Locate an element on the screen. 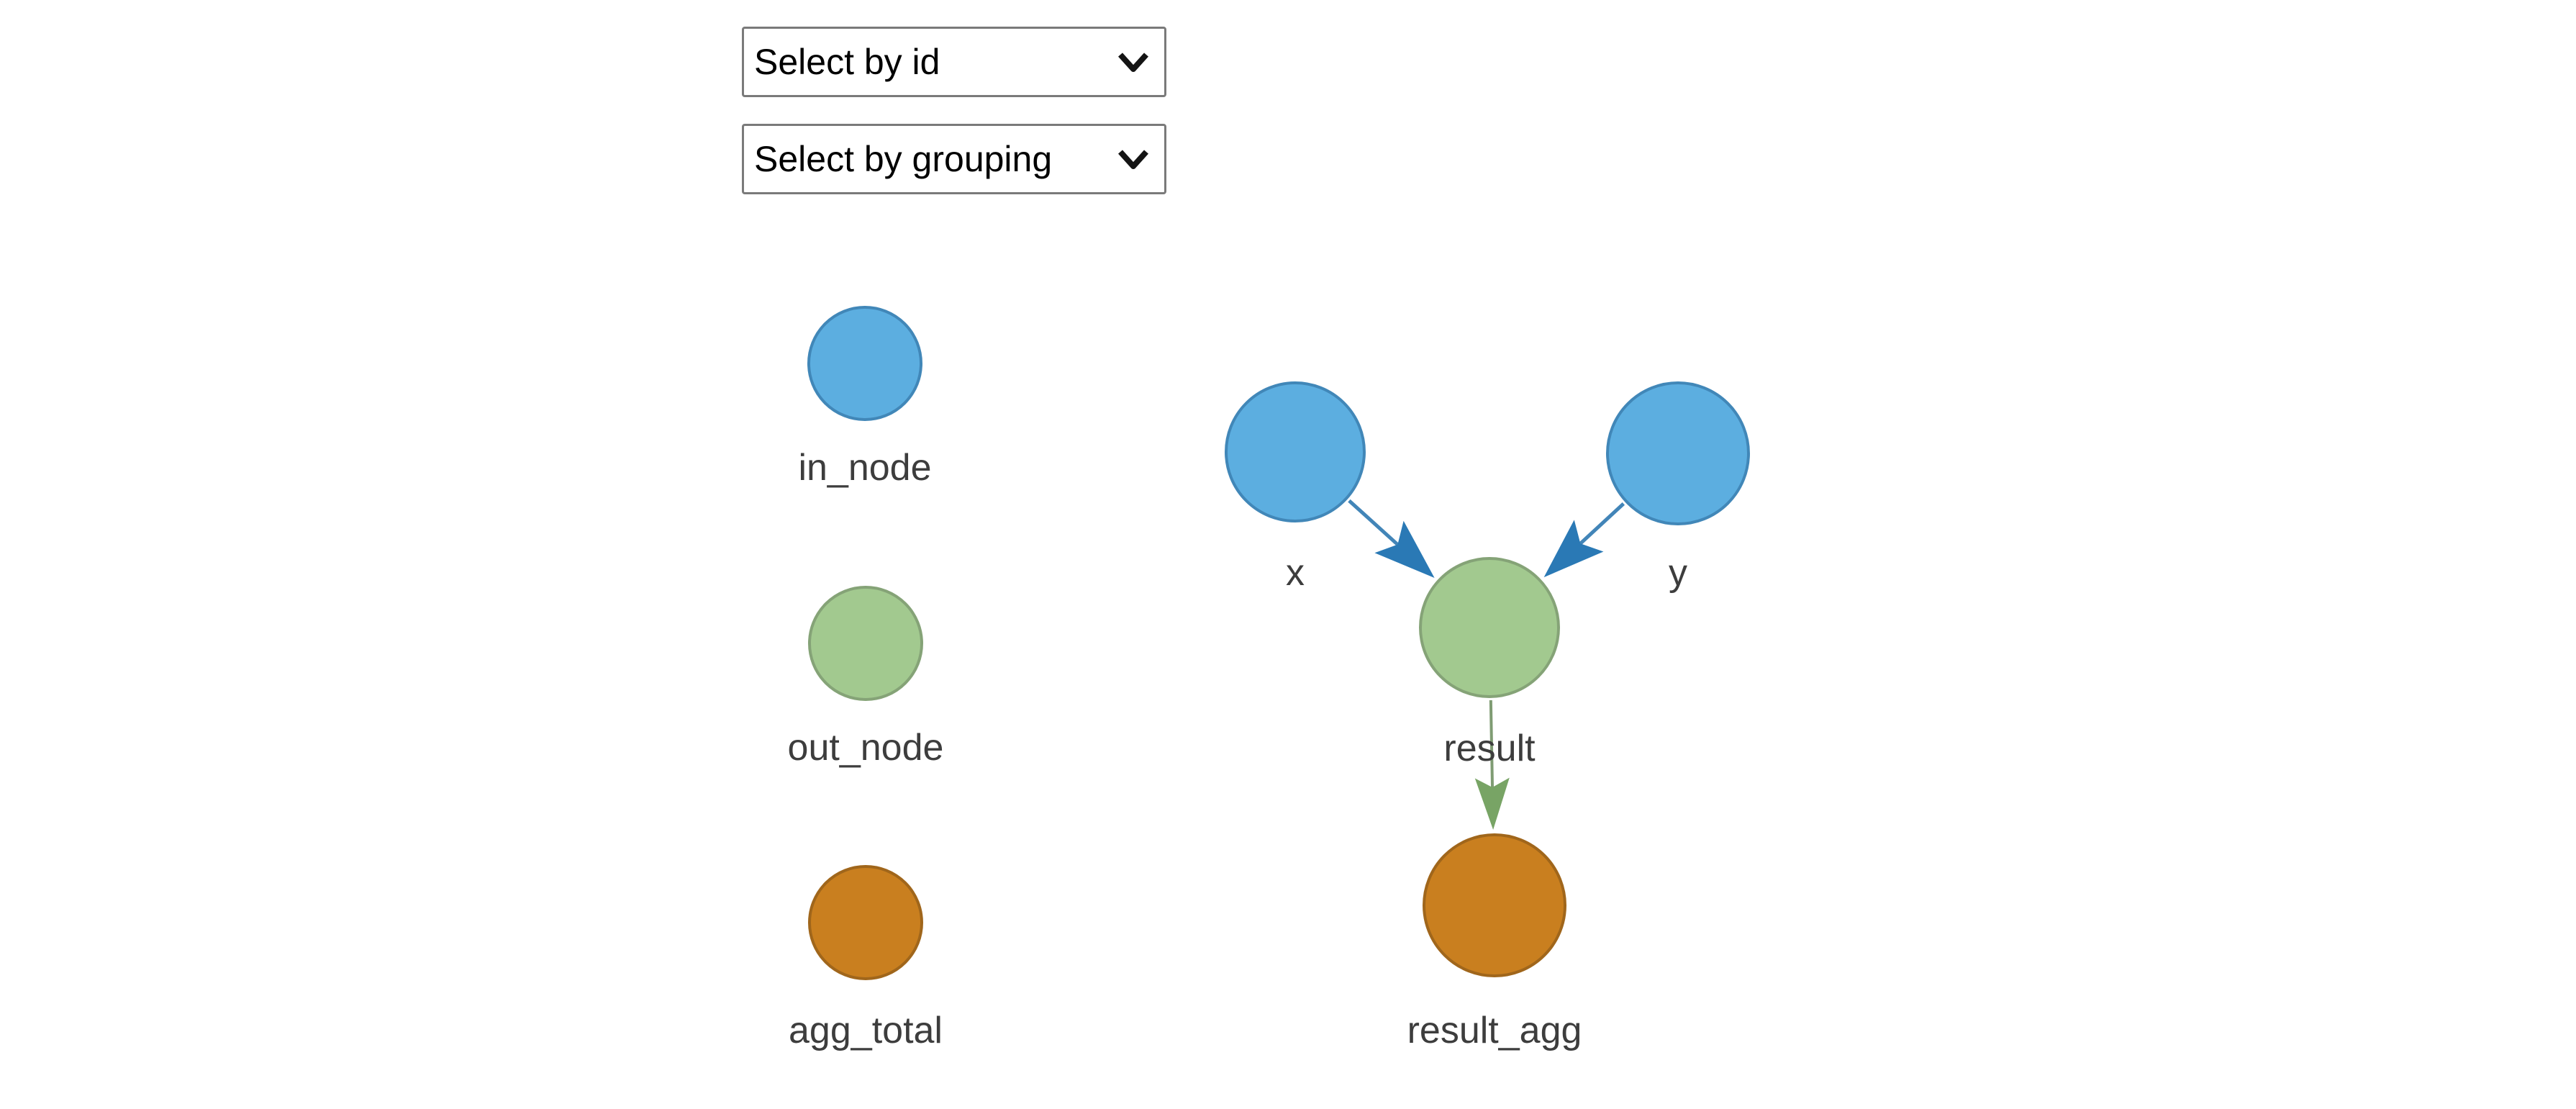 Image resolution: width=2576 pixels, height=1109 pixels. select-by-id-wrapper: Select by id is located at coordinates (954, 62).